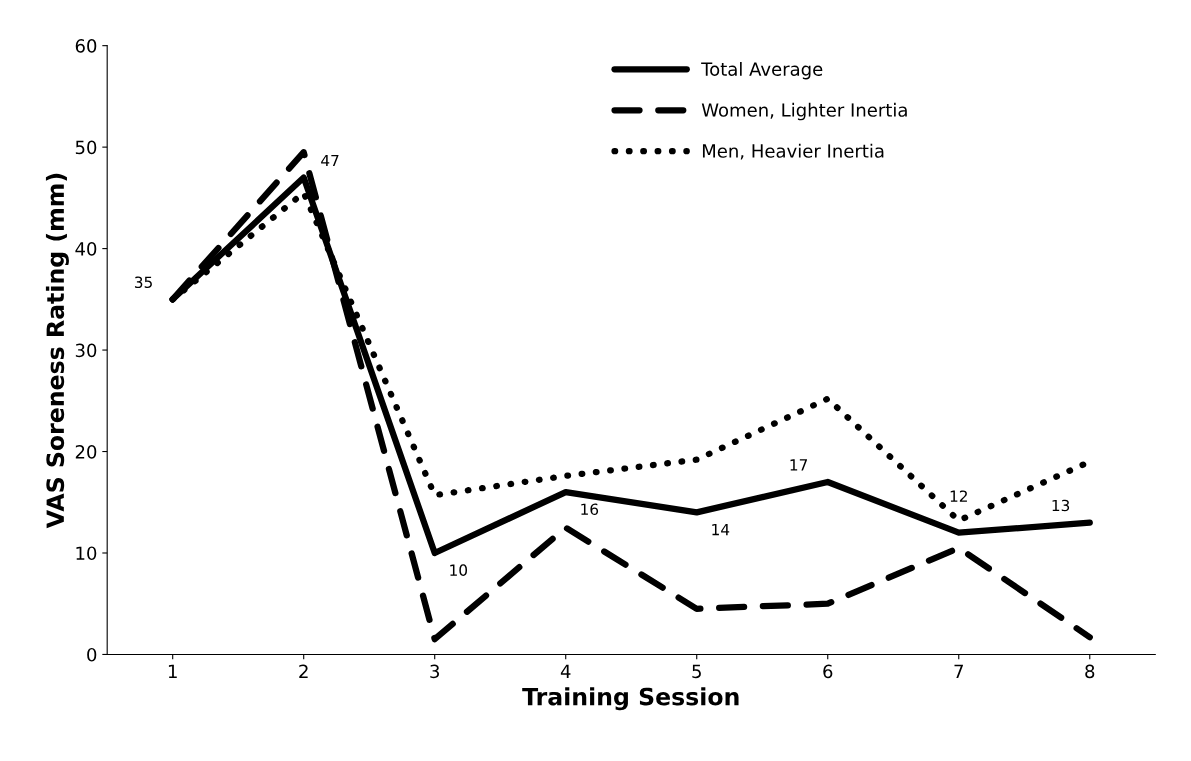  What do you see at coordinates (590, 509) in the screenshot?
I see `data-label: 16` at bounding box center [590, 509].